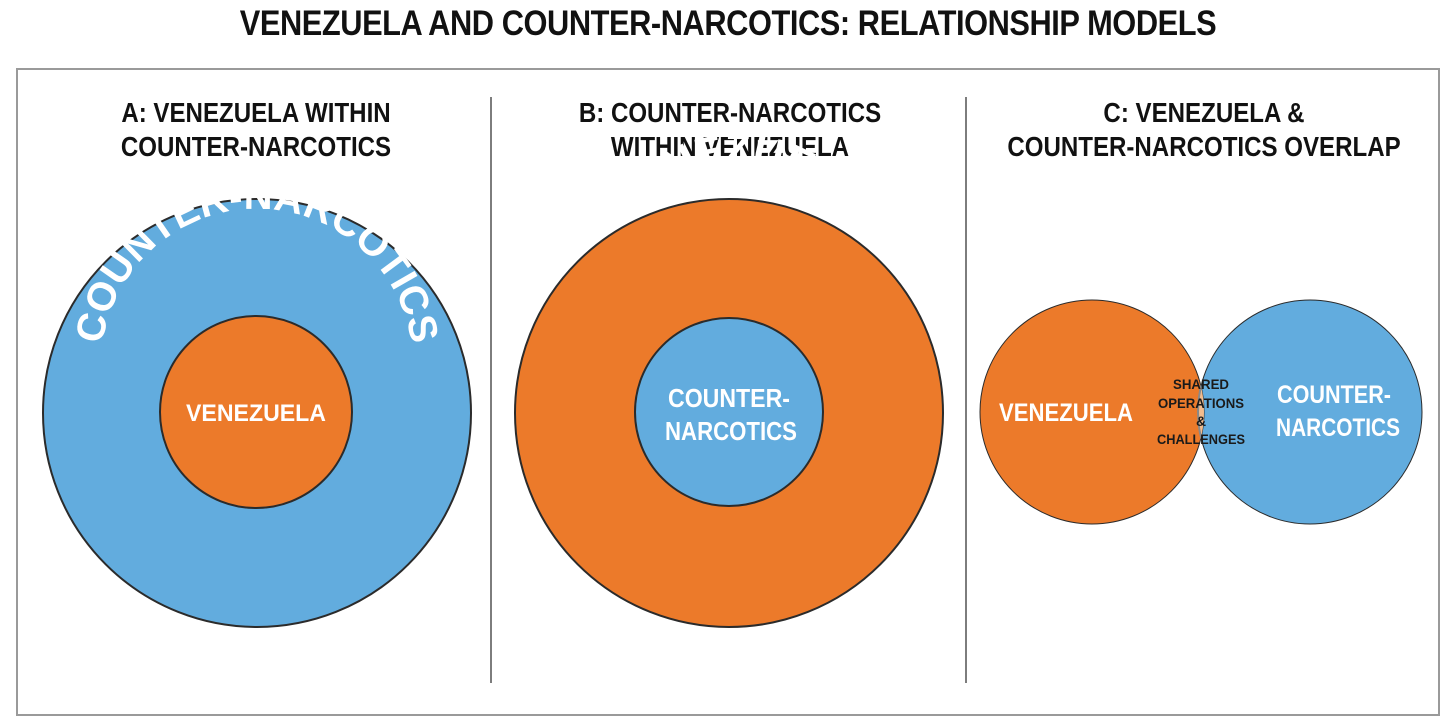 This screenshot has width=1456, height=728. Describe the element at coordinates (730, 146) in the screenshot. I see `panel-b-title-line2: WITHIN VENEZUELA` at that location.